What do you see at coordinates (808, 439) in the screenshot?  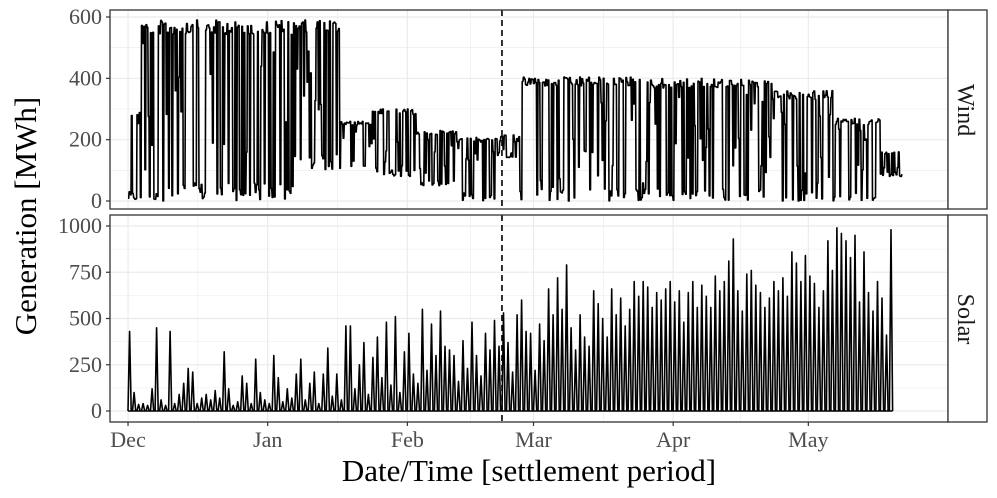 I see `x-tick-label: May` at bounding box center [808, 439].